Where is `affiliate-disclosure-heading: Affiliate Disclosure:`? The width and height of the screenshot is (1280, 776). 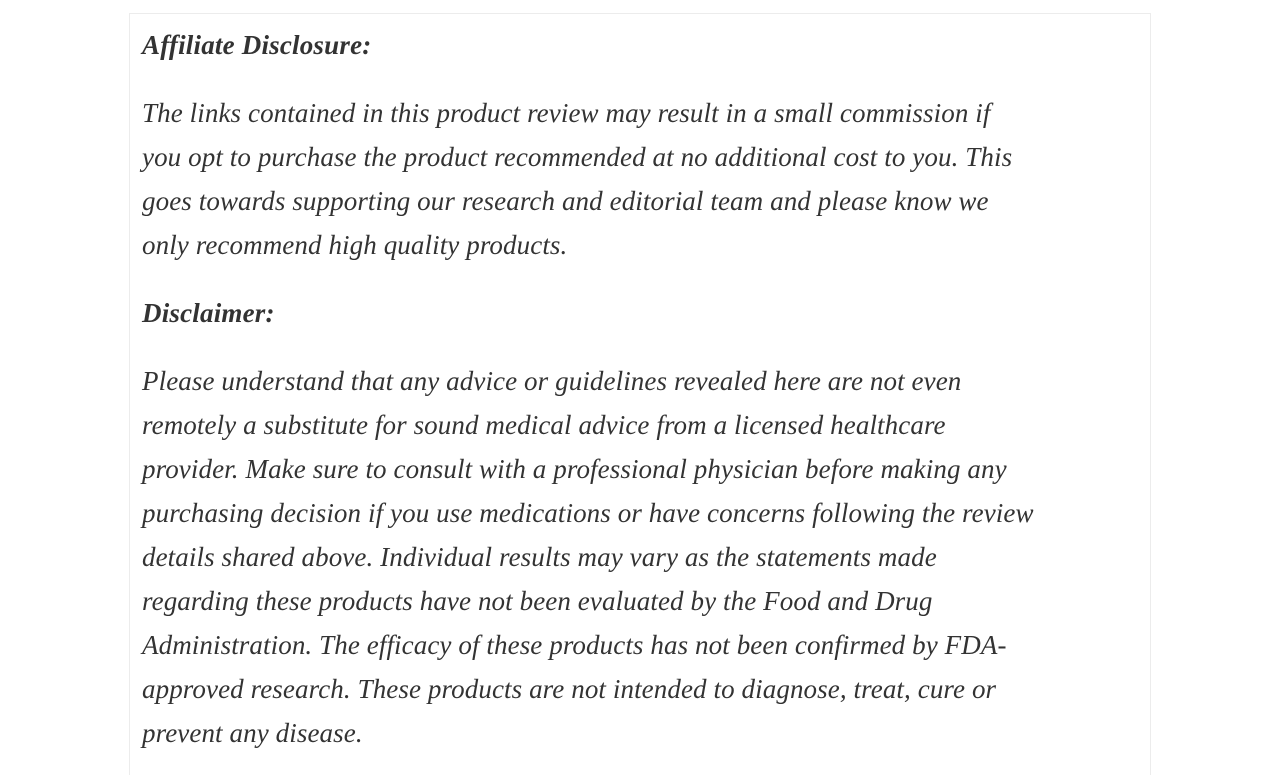
affiliate-disclosure-heading: Affiliate Disclosure: is located at coordinates (257, 45).